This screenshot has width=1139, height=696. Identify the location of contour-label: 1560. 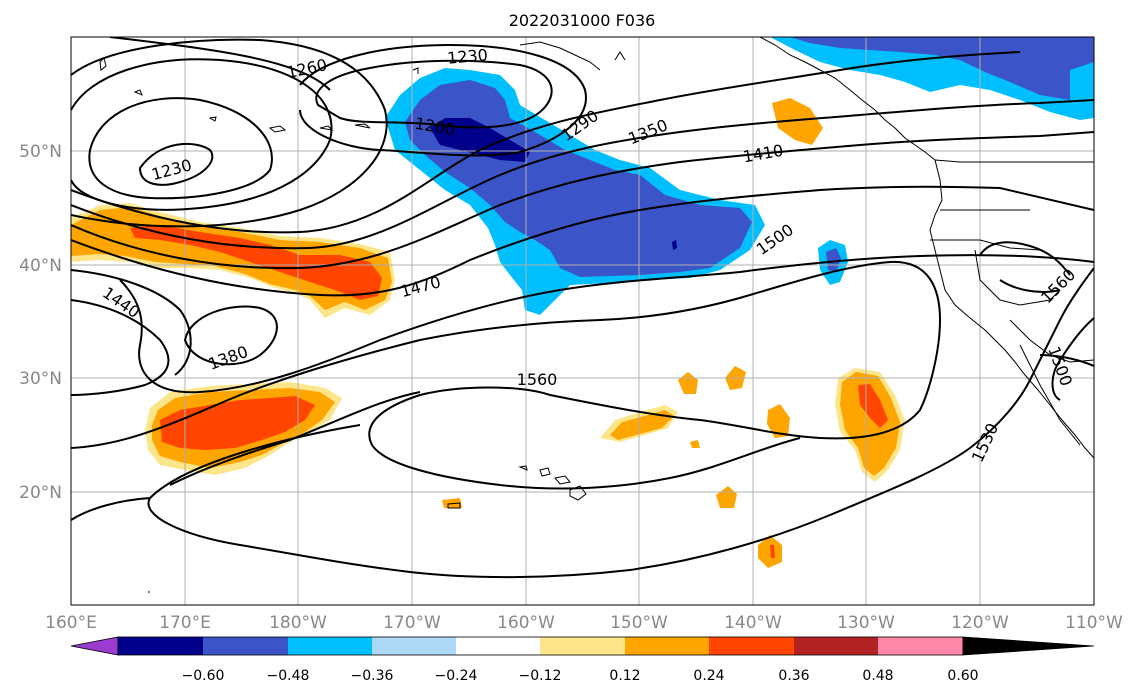
(537, 379).